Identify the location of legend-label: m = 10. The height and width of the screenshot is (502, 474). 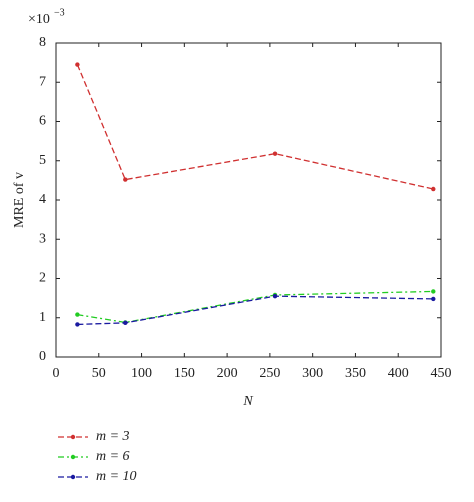
(116, 476).